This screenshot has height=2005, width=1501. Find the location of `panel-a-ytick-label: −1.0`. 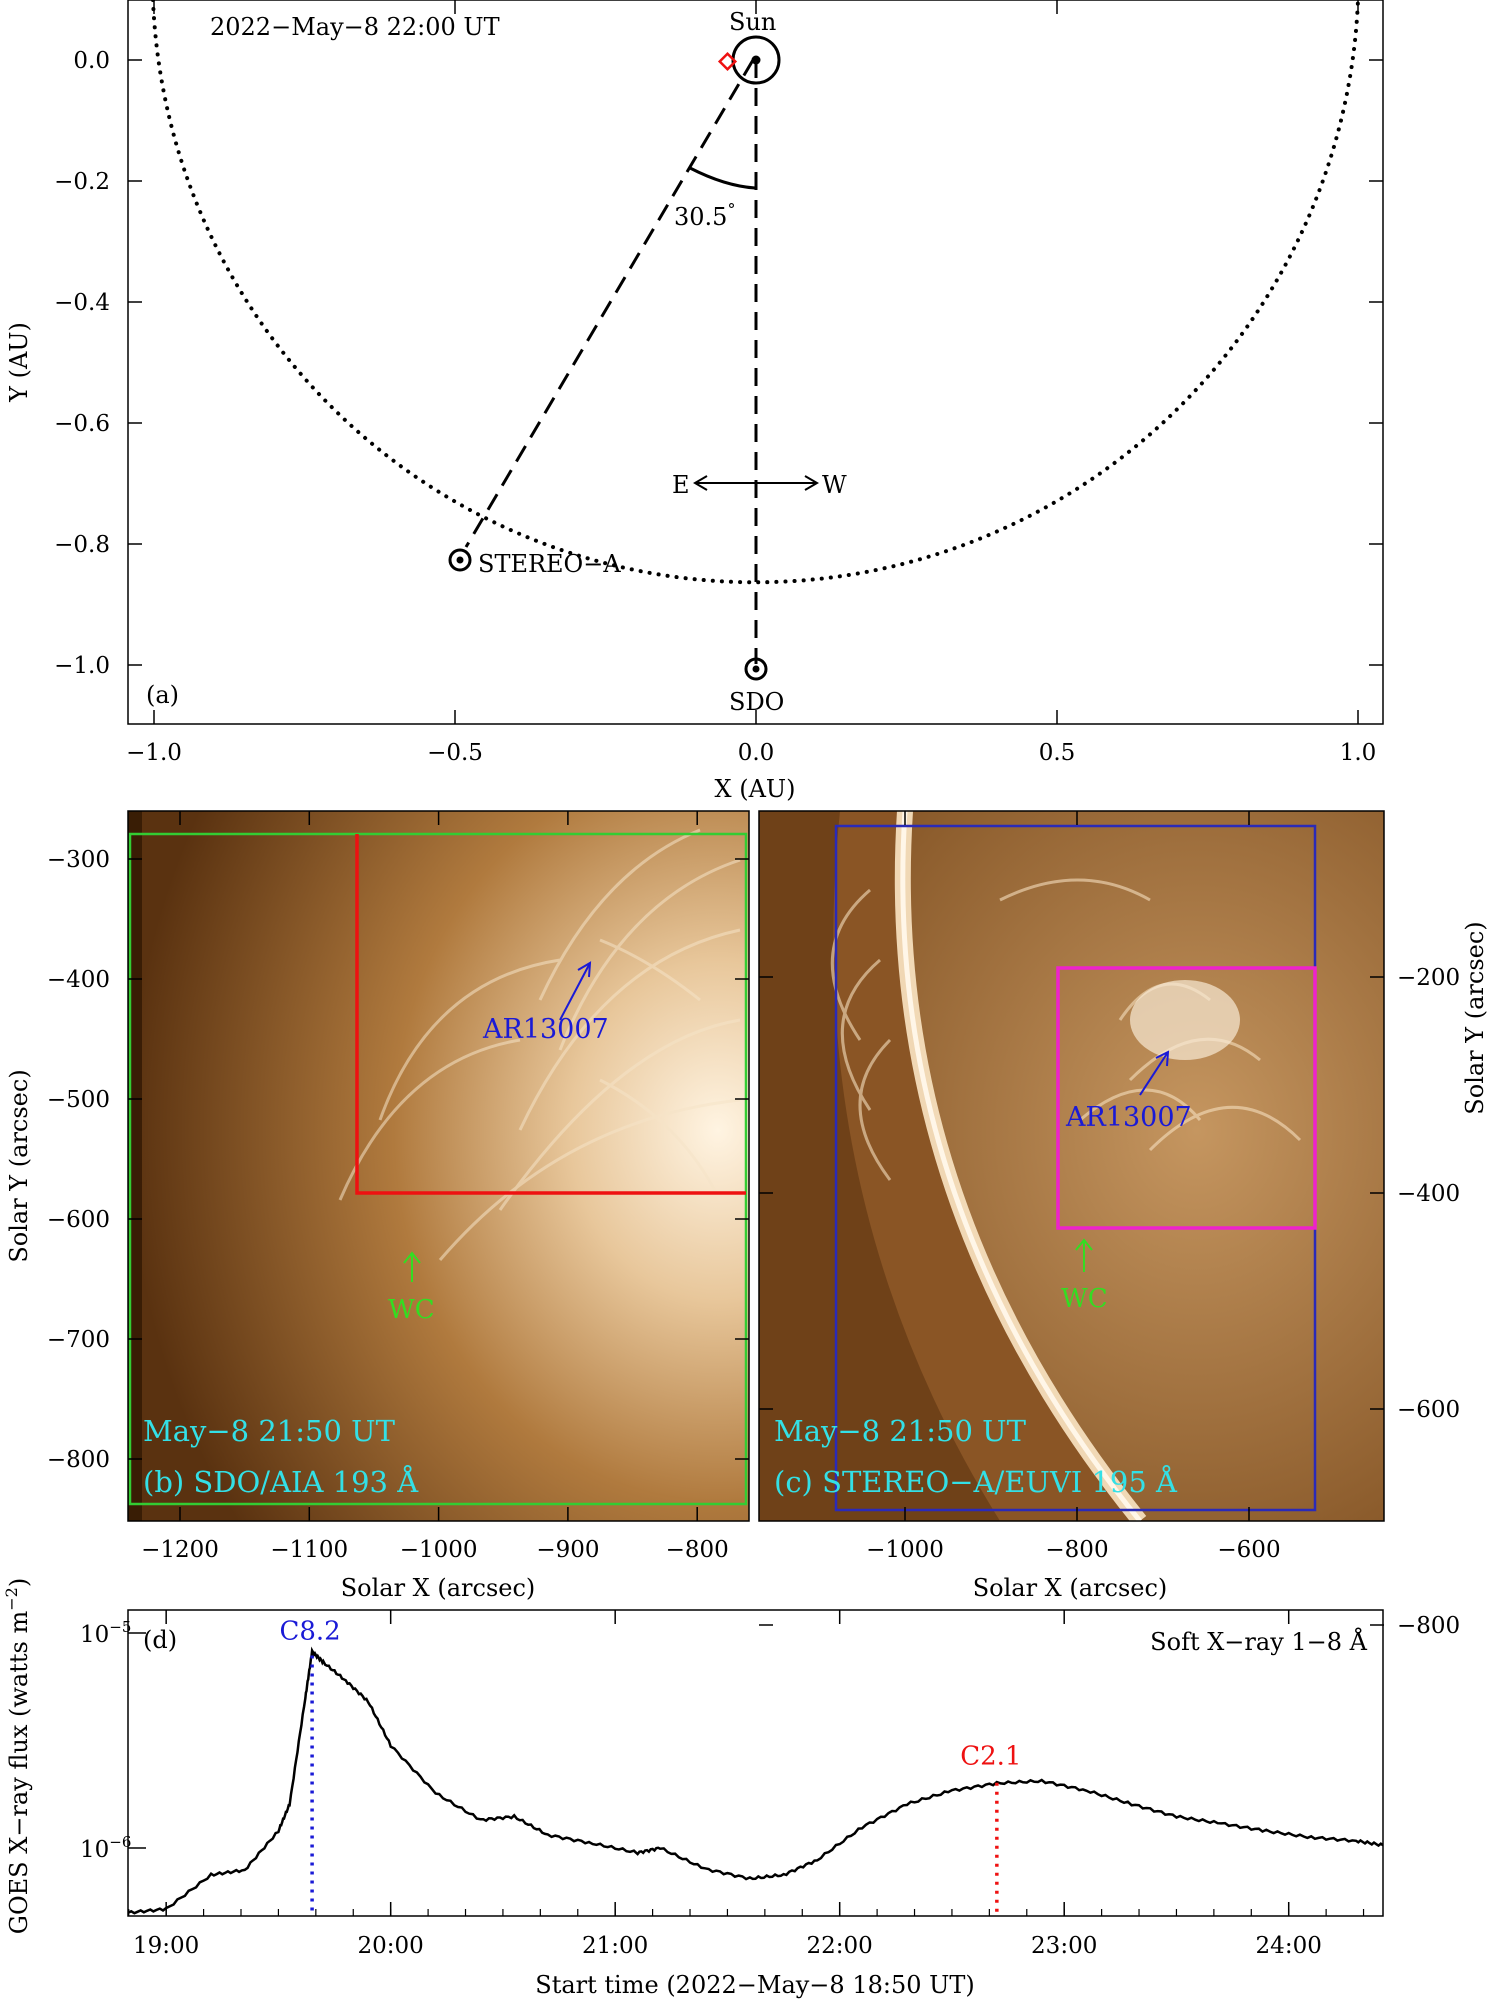

panel-a-ytick-label: −1.0 is located at coordinates (82, 666).